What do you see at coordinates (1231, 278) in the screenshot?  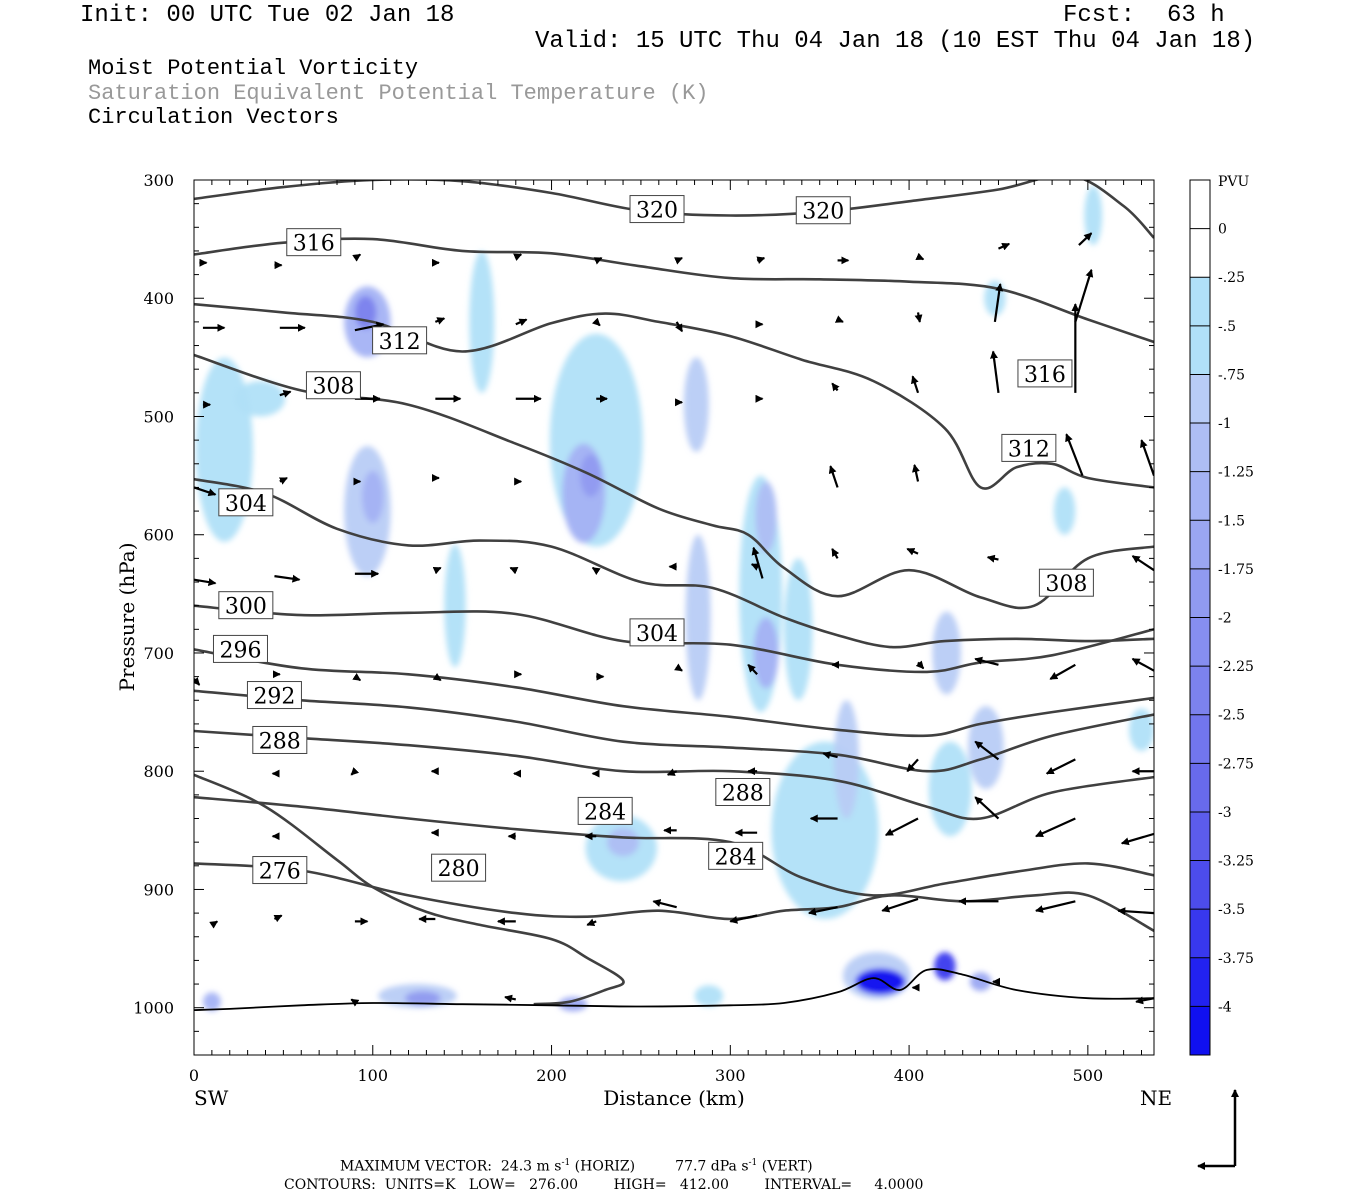 I see `colorbar-label: -.25` at bounding box center [1231, 278].